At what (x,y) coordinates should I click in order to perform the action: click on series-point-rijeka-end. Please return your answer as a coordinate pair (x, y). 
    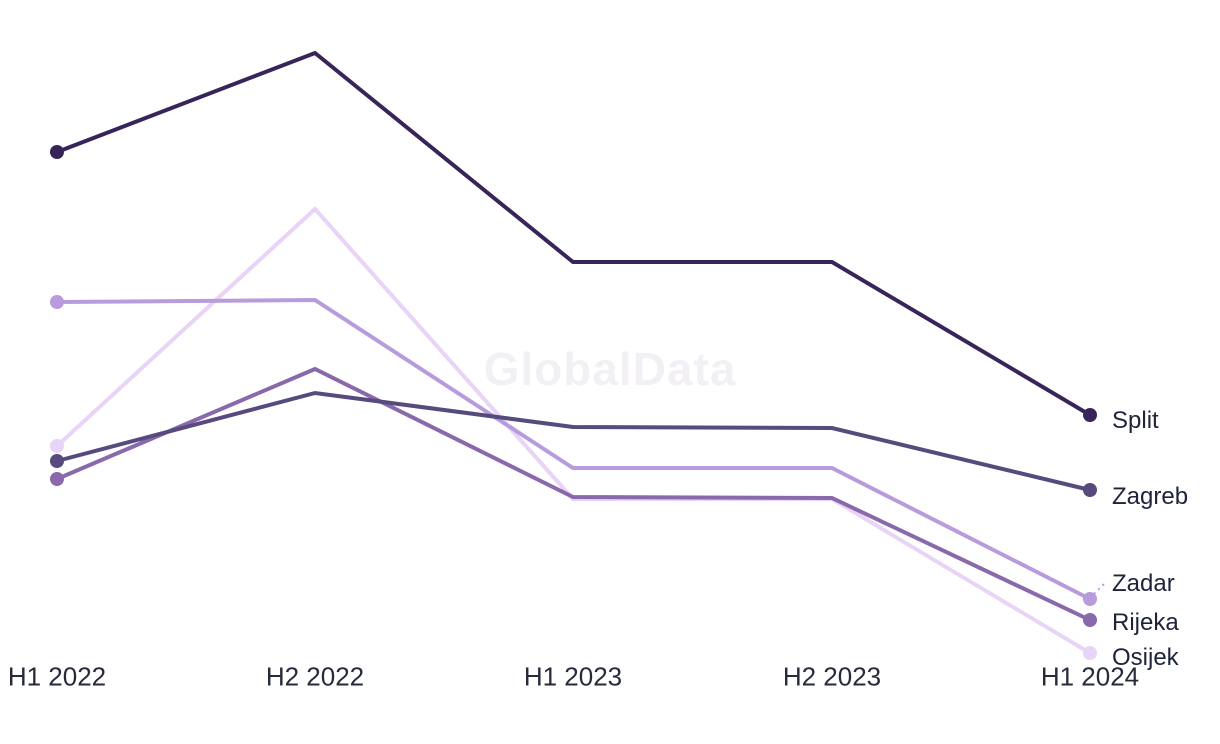
    Looking at the image, I should click on (1090, 620).